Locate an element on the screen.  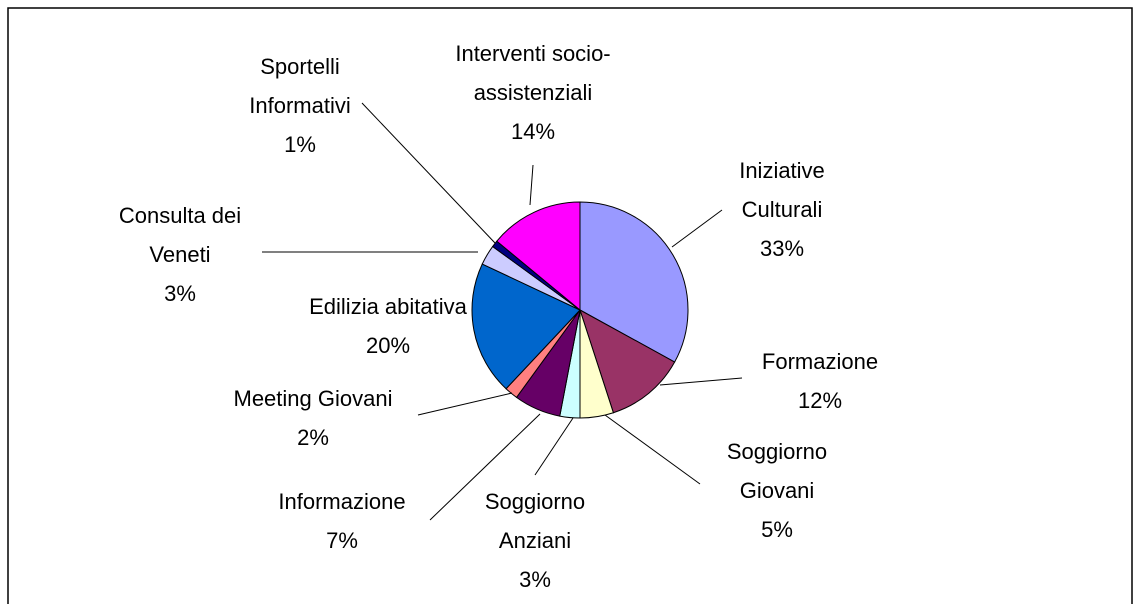
label-line: assistenziali is located at coordinates (533, 92).